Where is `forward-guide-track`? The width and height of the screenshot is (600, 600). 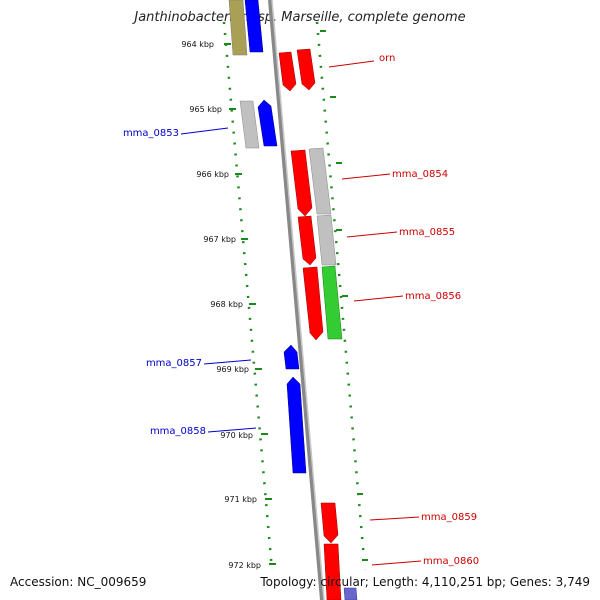 forward-guide-track is located at coordinates (341, 296).